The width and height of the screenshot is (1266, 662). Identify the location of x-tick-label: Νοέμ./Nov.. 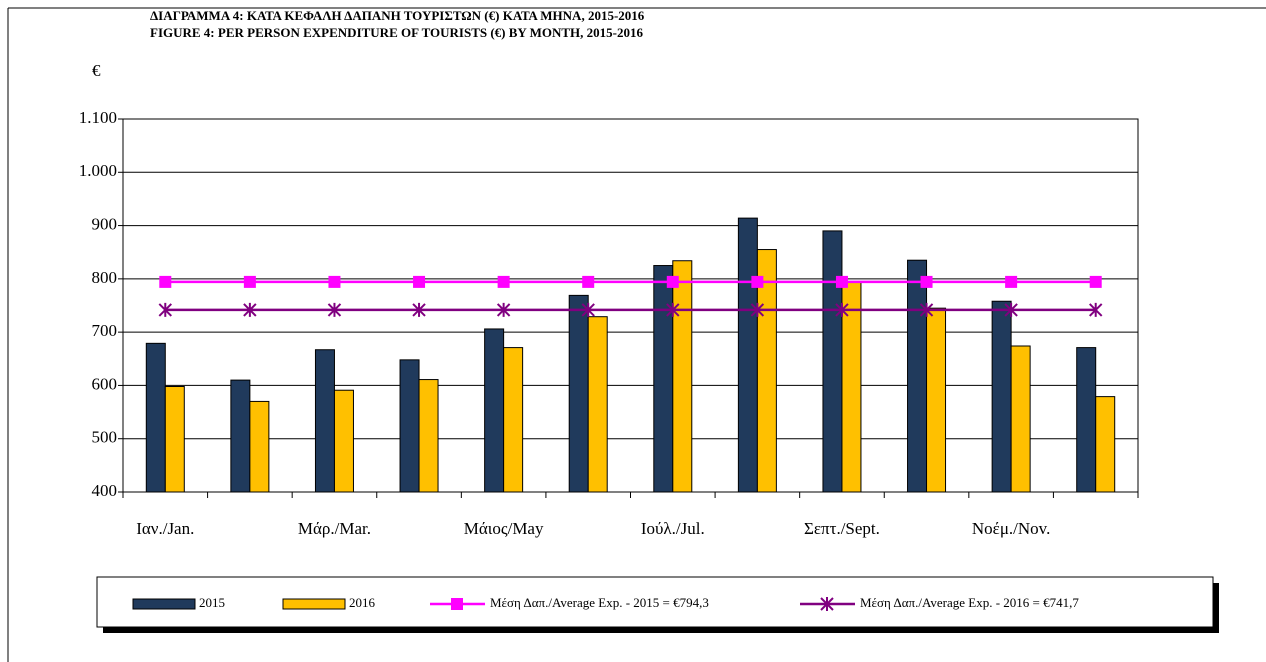
(1011, 528).